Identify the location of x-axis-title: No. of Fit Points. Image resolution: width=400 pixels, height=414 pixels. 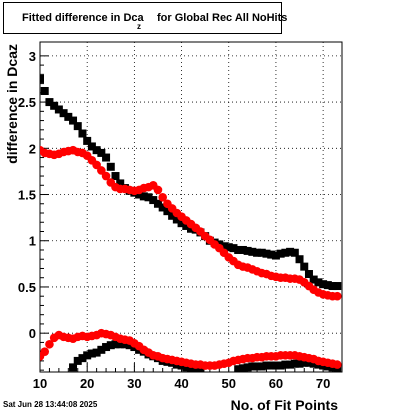
(285, 405).